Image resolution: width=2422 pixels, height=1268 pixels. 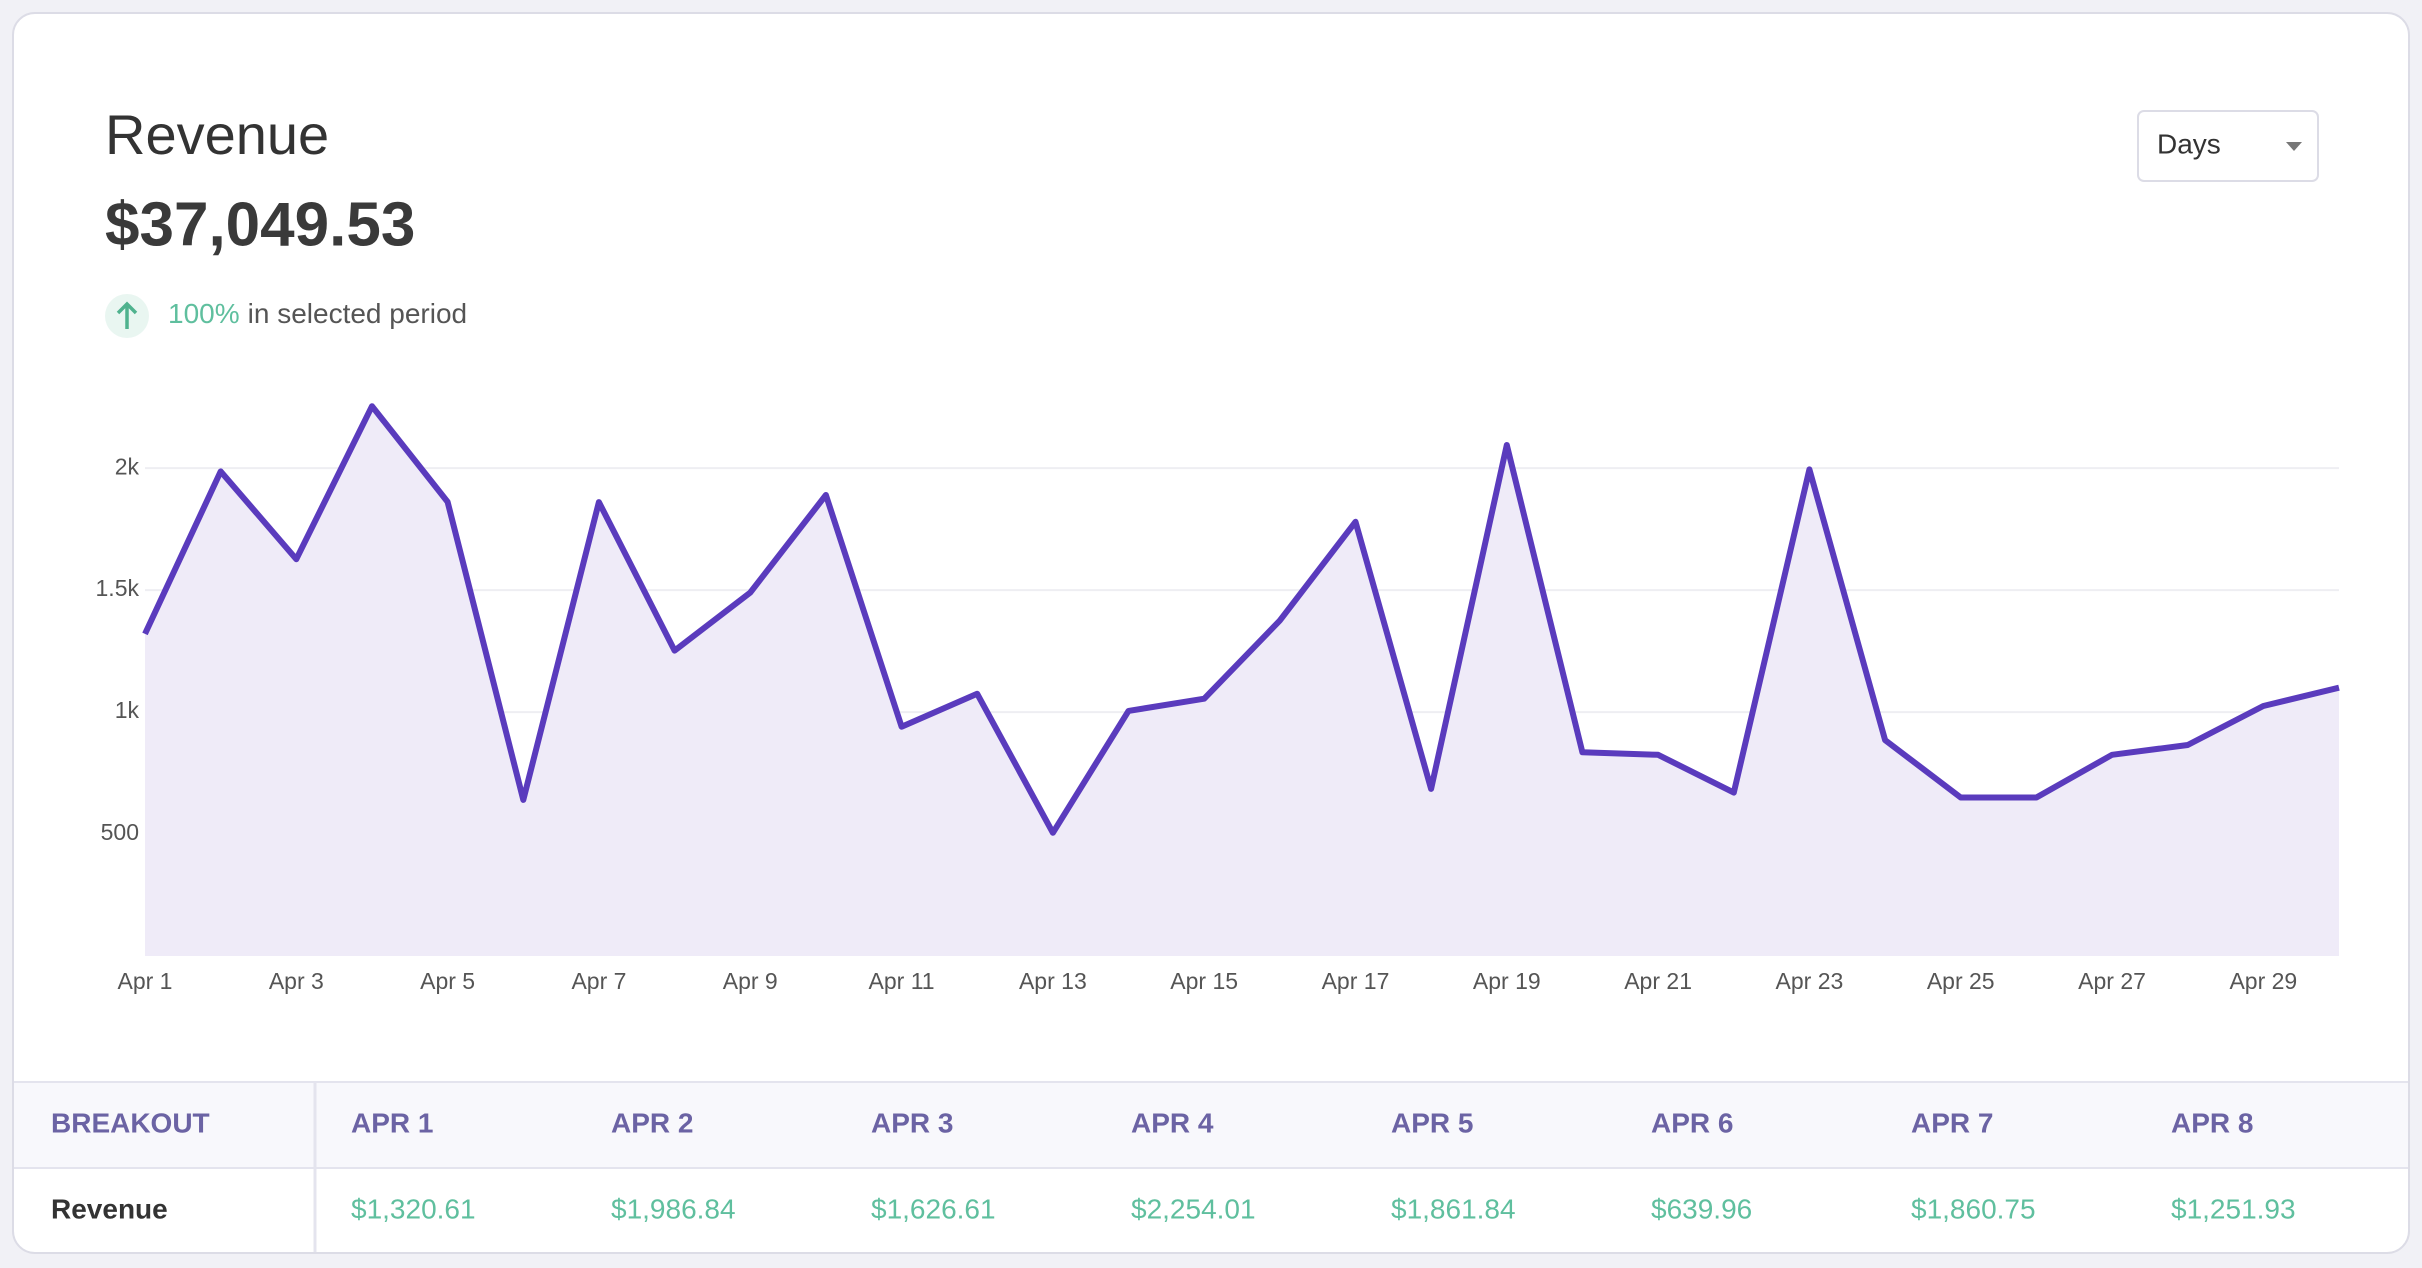 What do you see at coordinates (2212, 1122) in the screenshot?
I see `table-header-cell: APR 8` at bounding box center [2212, 1122].